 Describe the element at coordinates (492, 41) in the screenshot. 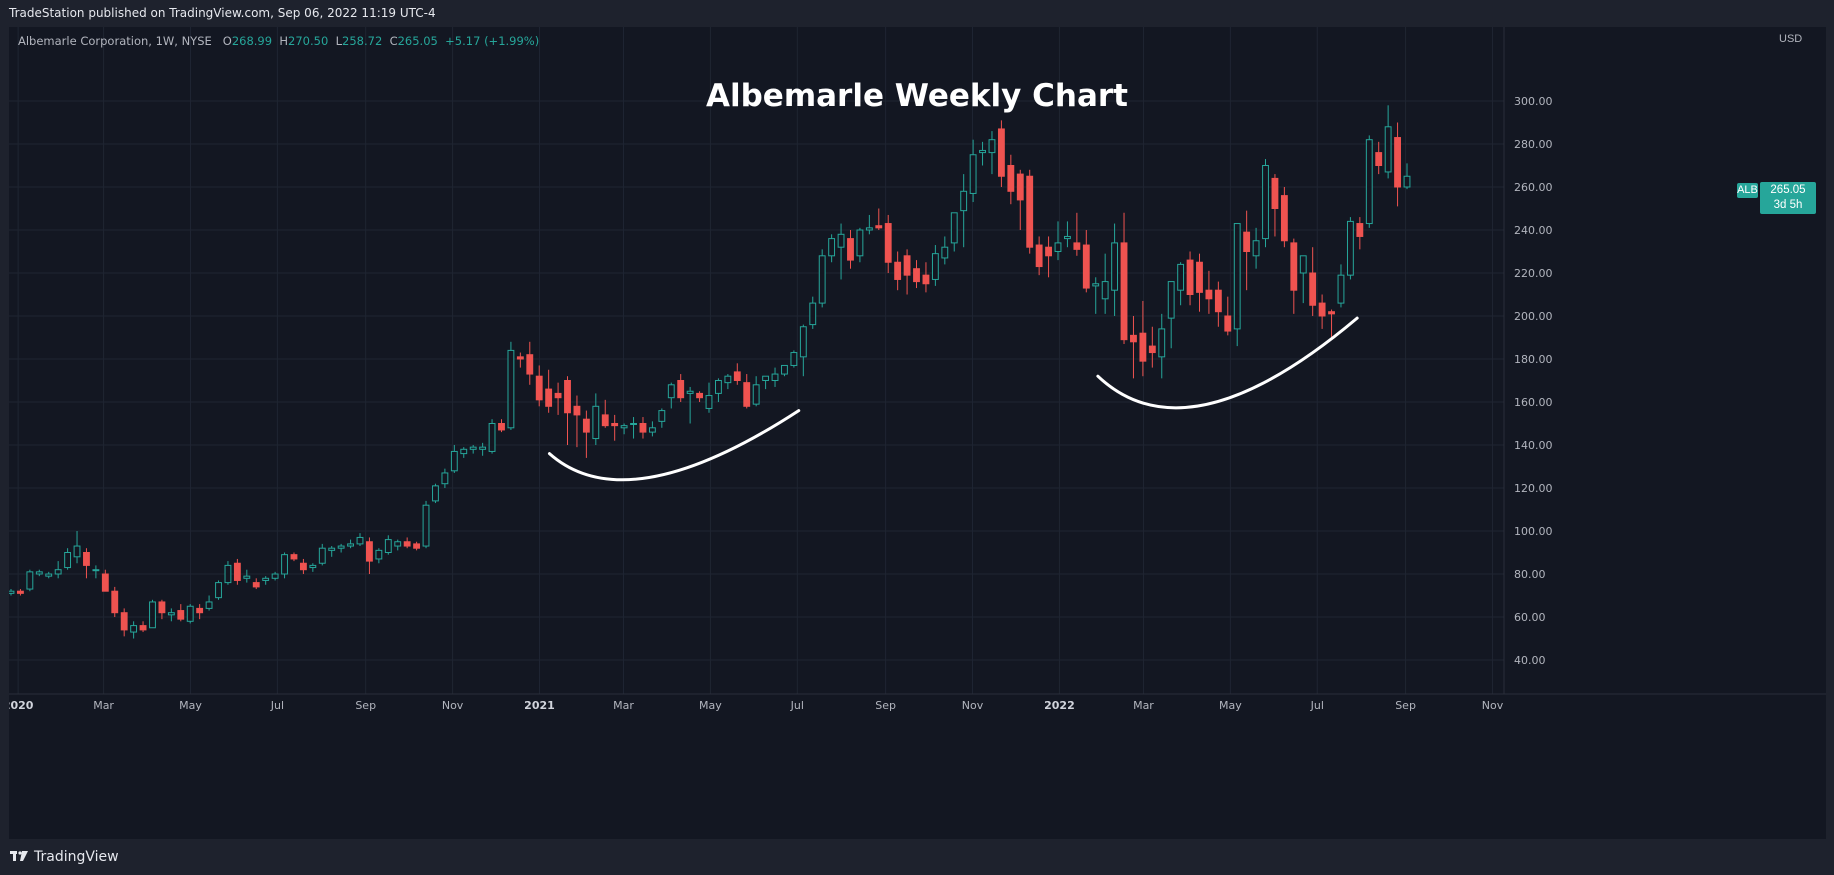

I see `legend-change: +5.17 (+1.99%)` at that location.